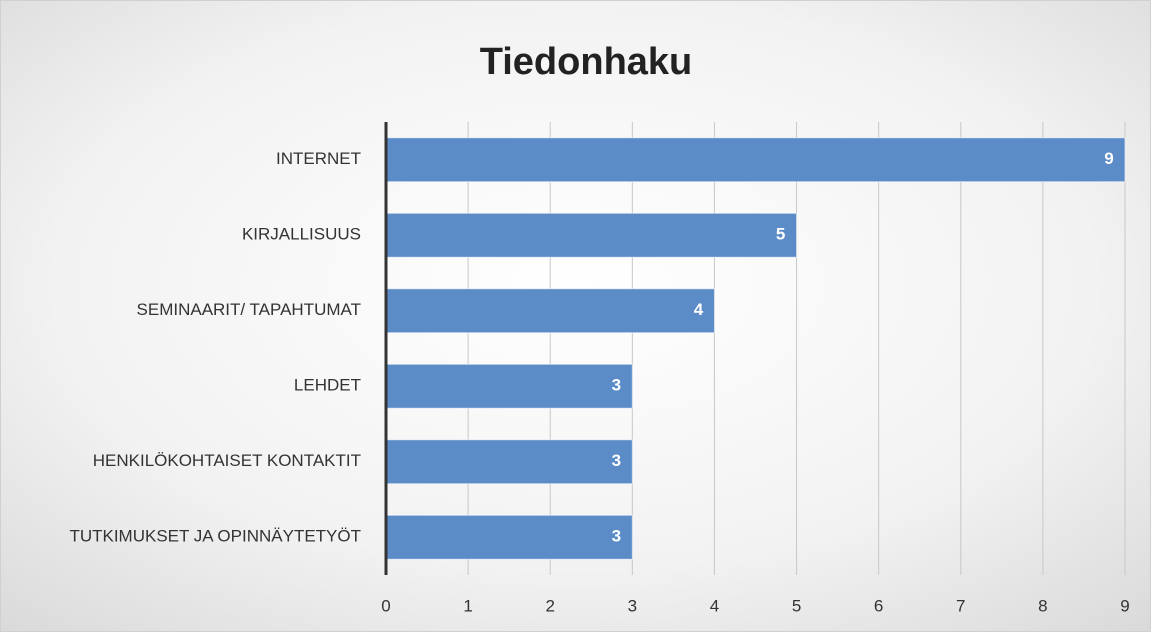 This screenshot has width=1151, height=632. What do you see at coordinates (227, 460) in the screenshot?
I see `y-tick-label: HENKILÖKOHTAISET KONTAKTIT` at bounding box center [227, 460].